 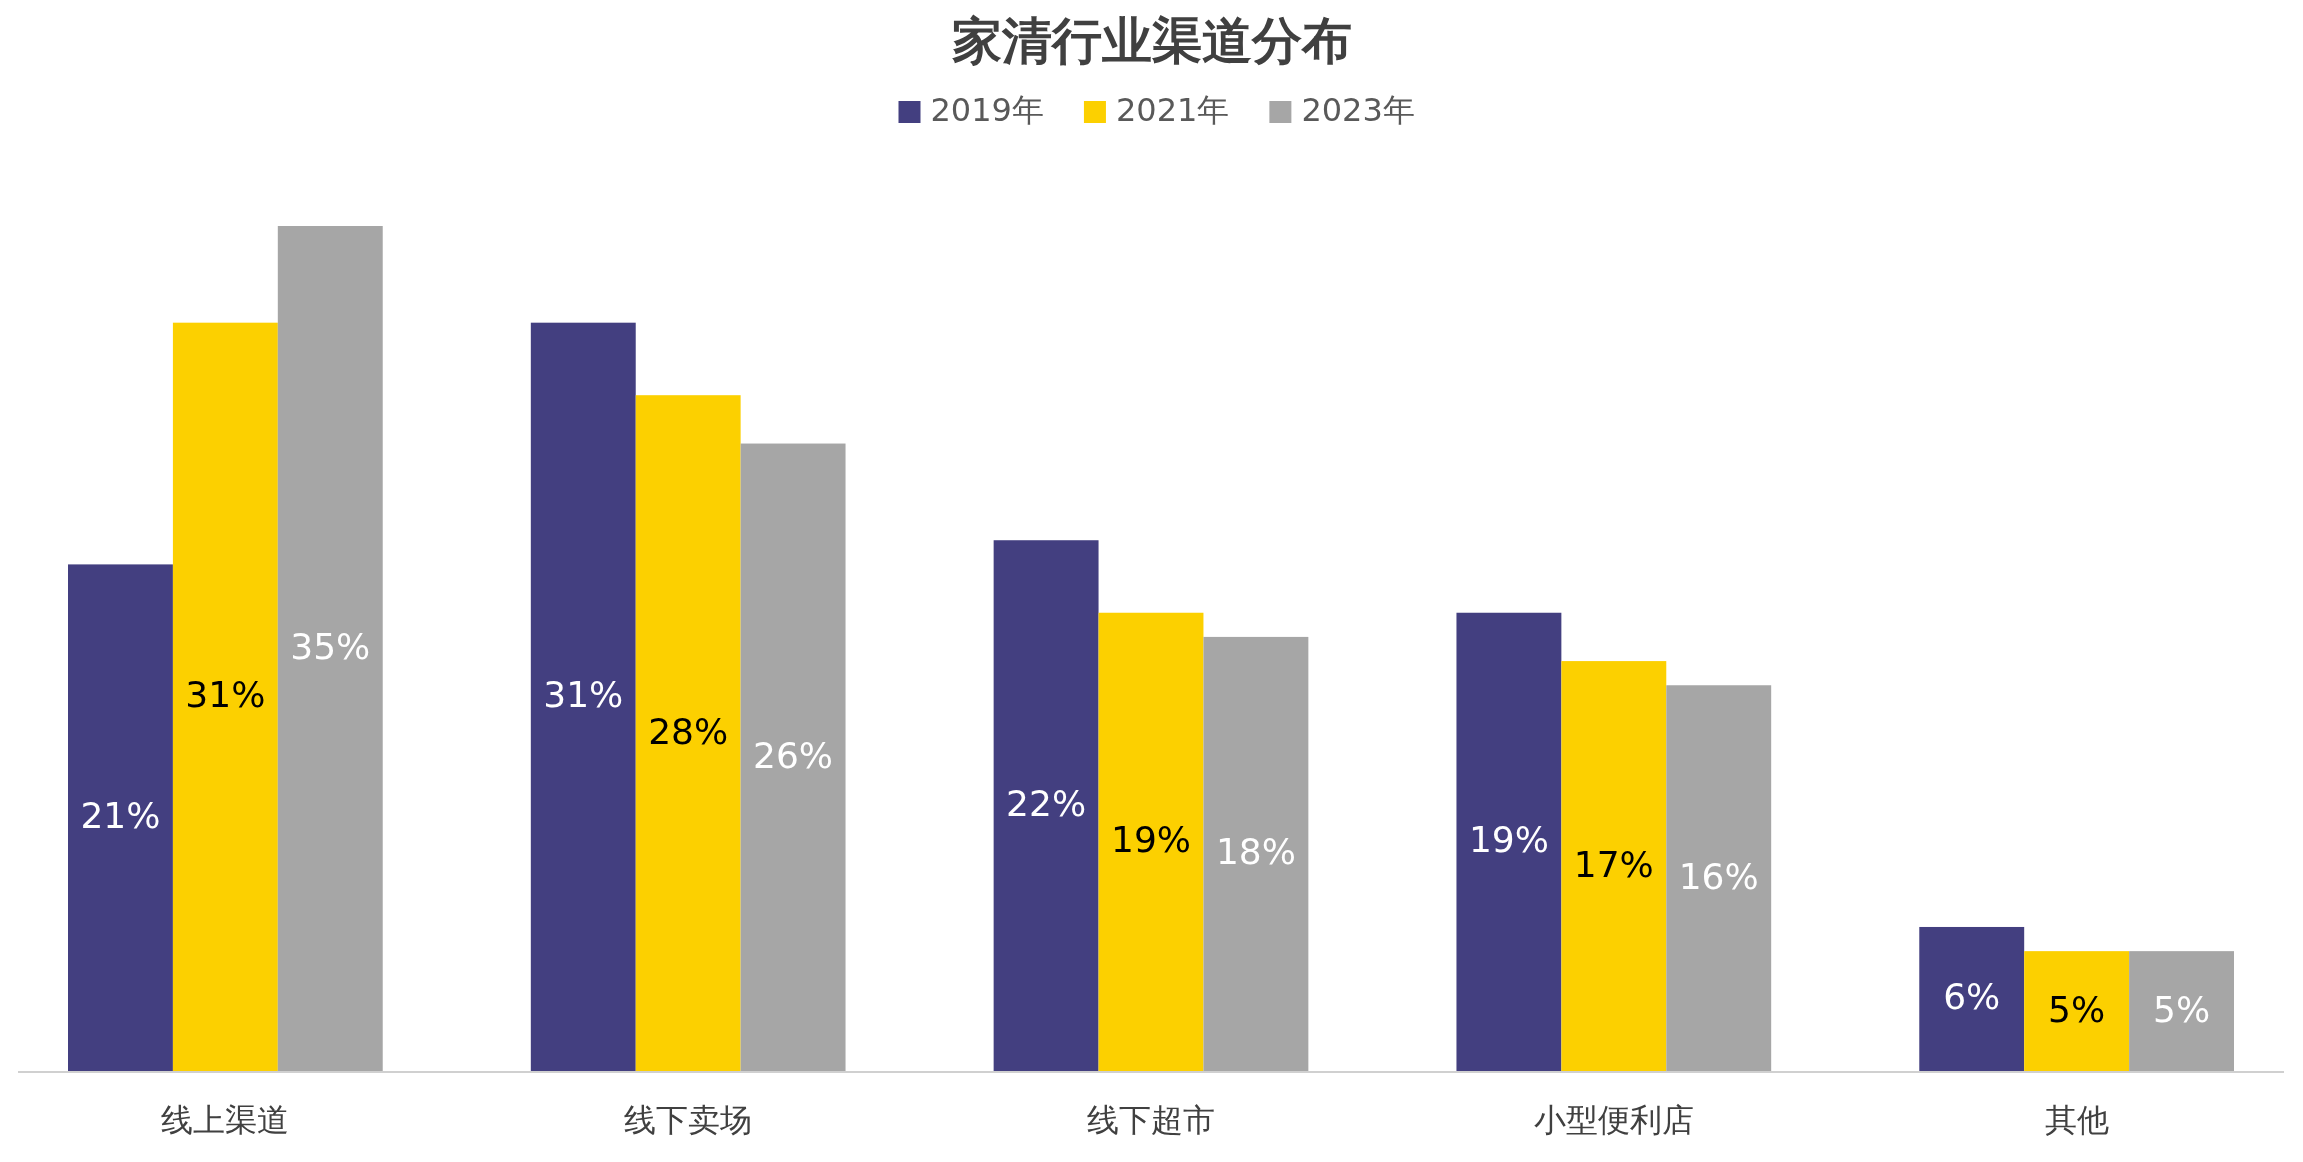 I want to click on data-label: 6%, so click(x=1972, y=997).